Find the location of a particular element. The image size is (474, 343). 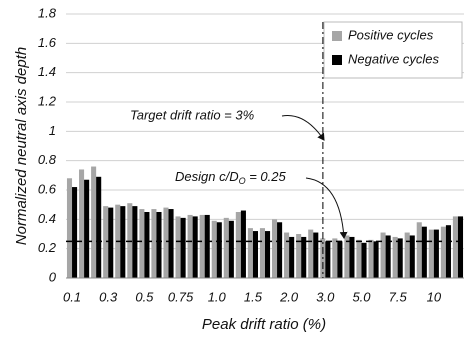

target-annotation: Target drift ratio = 3% is located at coordinates (192, 114).